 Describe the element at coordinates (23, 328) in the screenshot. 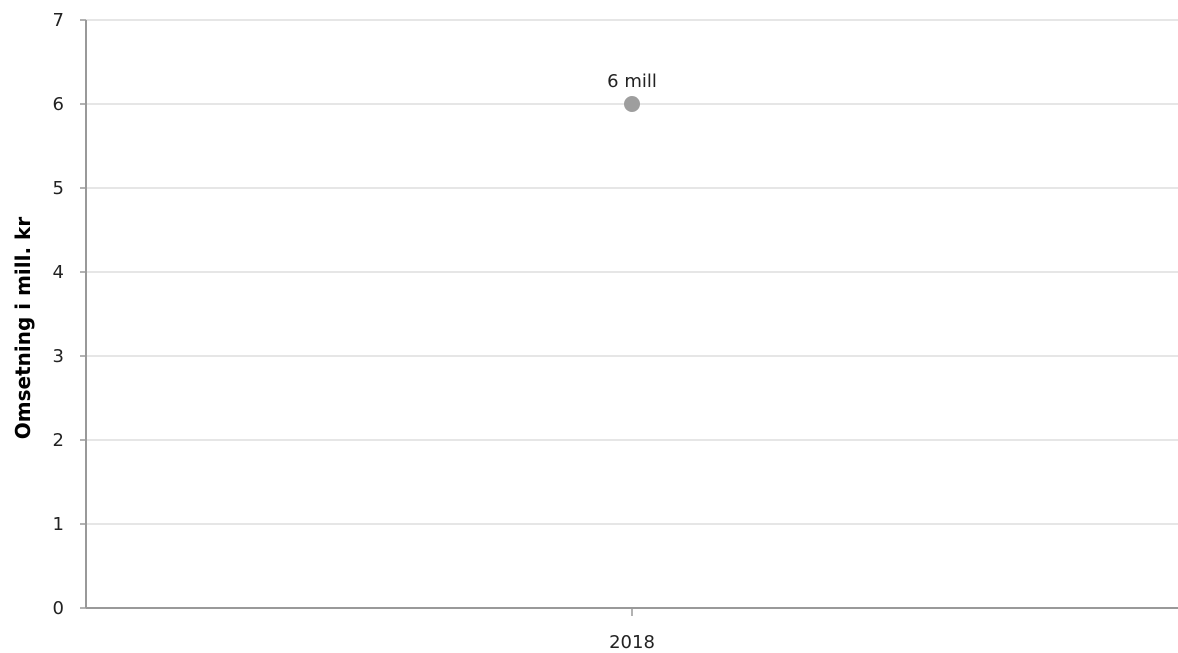

I see `y-axis-title: Omsetning i mill. kr` at that location.